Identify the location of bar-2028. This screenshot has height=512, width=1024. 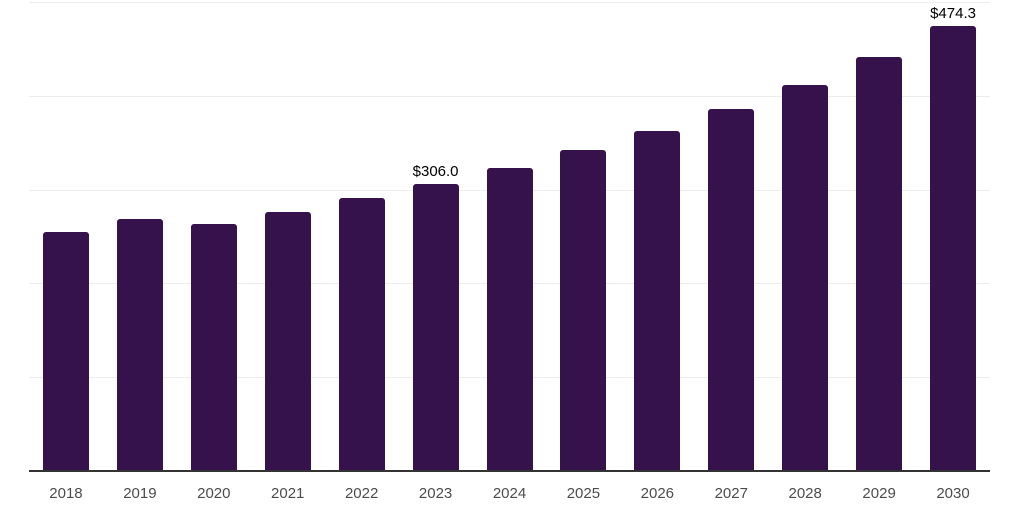
(805, 278).